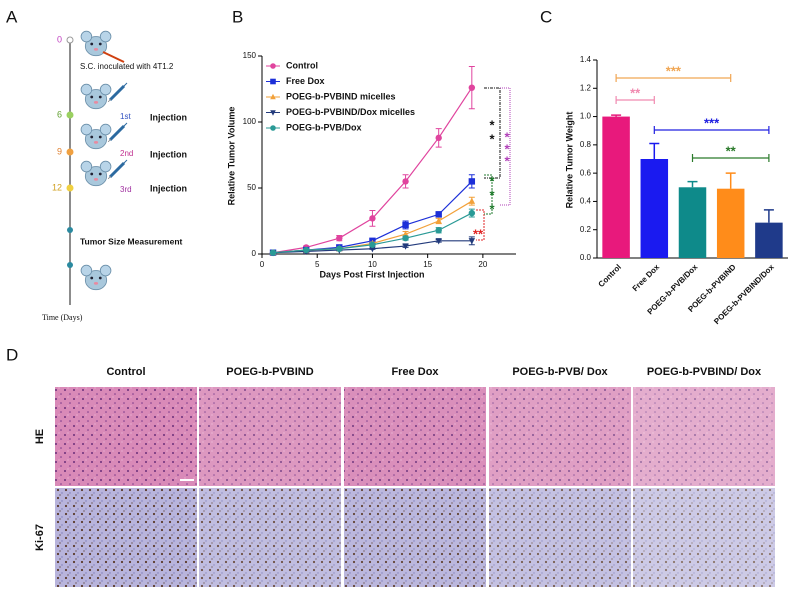 The width and height of the screenshot is (800, 592). What do you see at coordinates (250, 121) in the screenshot?
I see `y-tick-label: 100` at bounding box center [250, 121].